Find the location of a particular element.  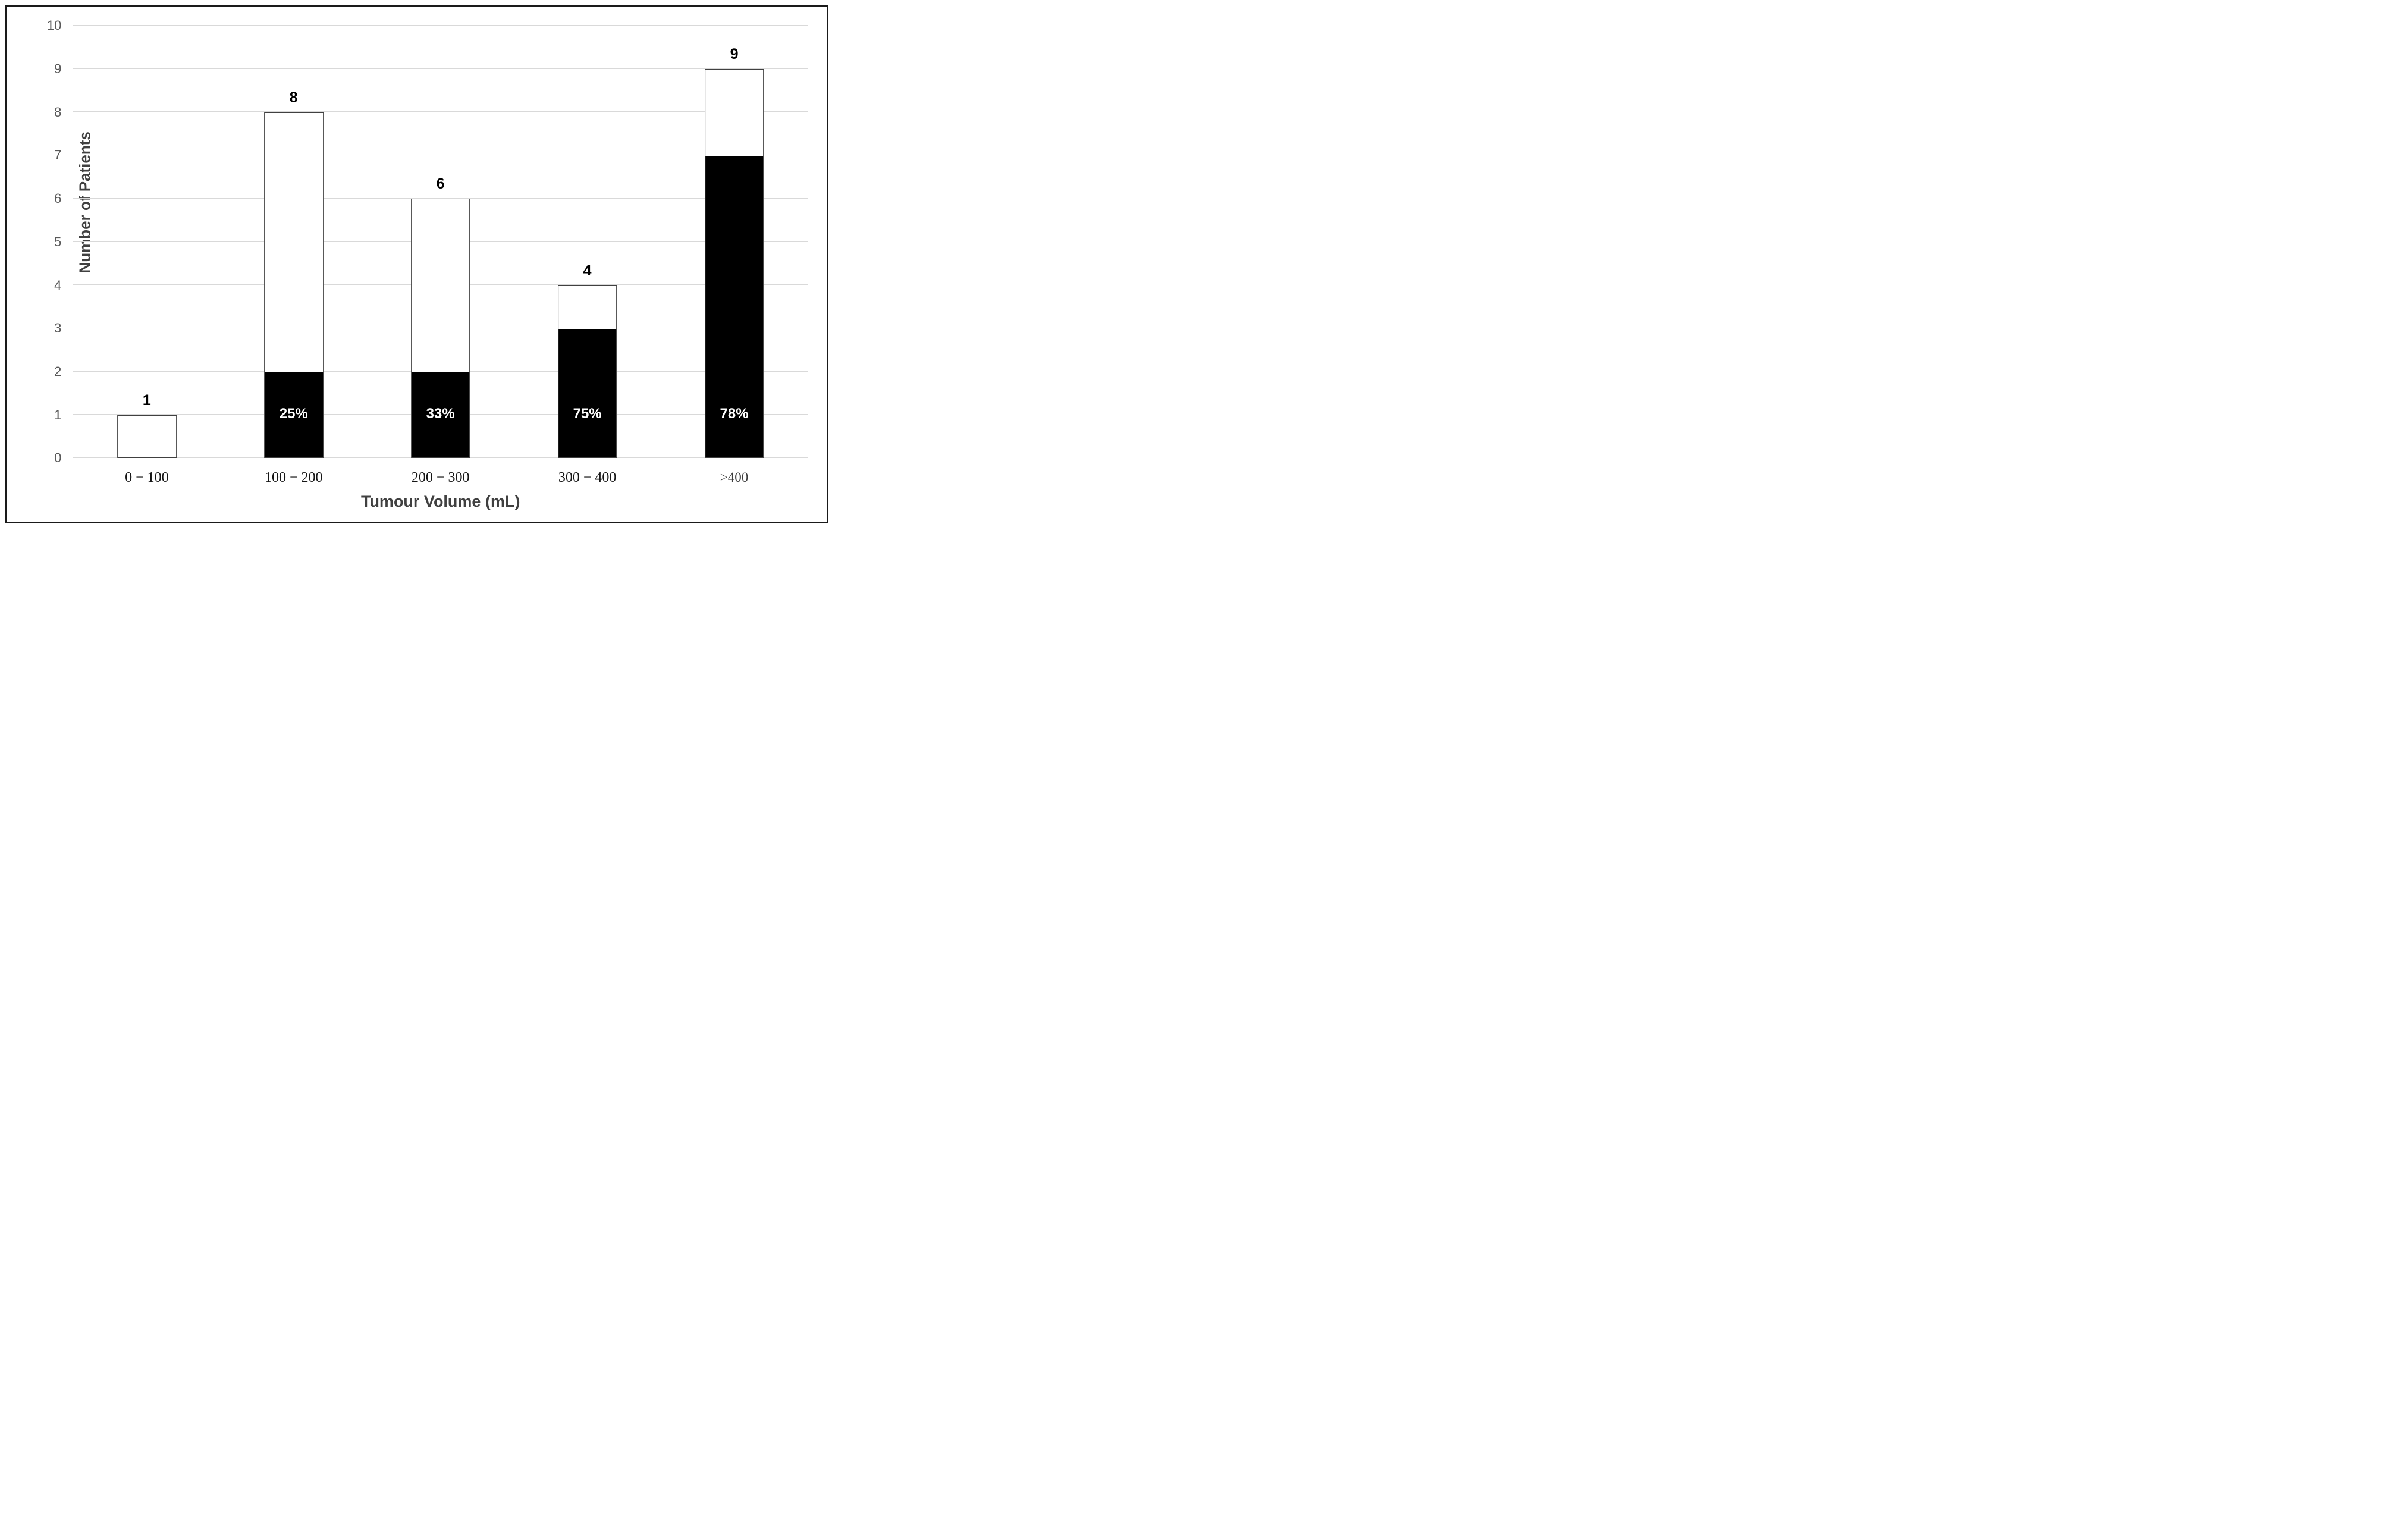

y-tick-label-1: 1 is located at coordinates (58, 414).